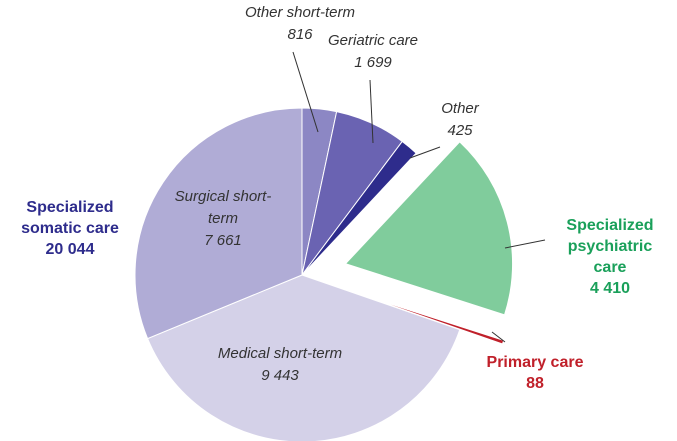  I want to click on value-label: 4 410, so click(610, 288).